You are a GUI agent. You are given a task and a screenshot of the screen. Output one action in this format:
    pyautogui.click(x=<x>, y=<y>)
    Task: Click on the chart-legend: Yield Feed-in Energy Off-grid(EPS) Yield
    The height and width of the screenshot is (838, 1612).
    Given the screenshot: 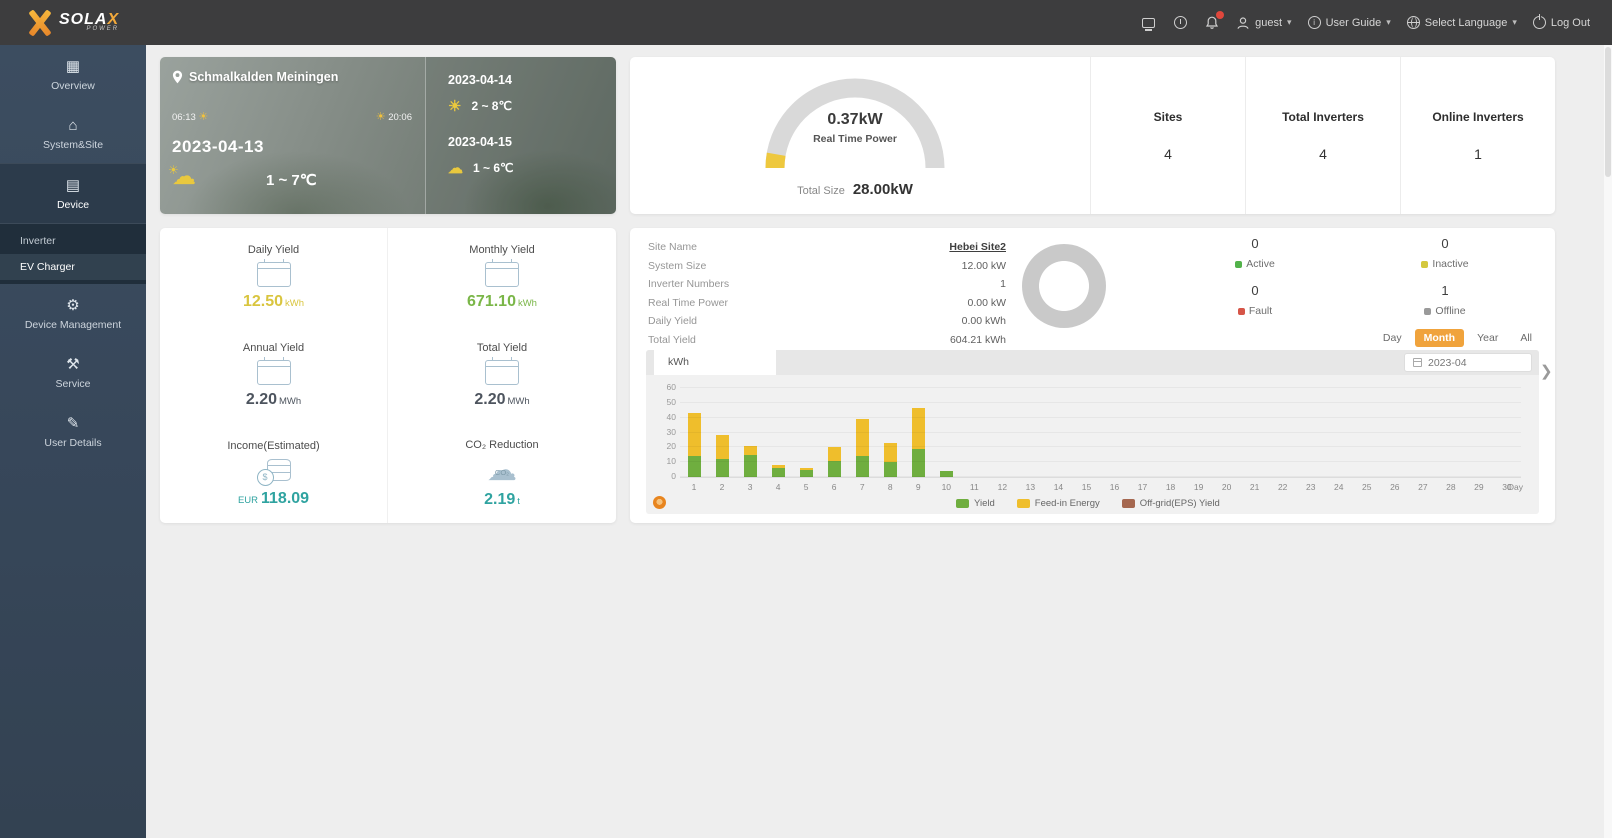 What is the action you would take?
    pyautogui.click(x=1088, y=503)
    